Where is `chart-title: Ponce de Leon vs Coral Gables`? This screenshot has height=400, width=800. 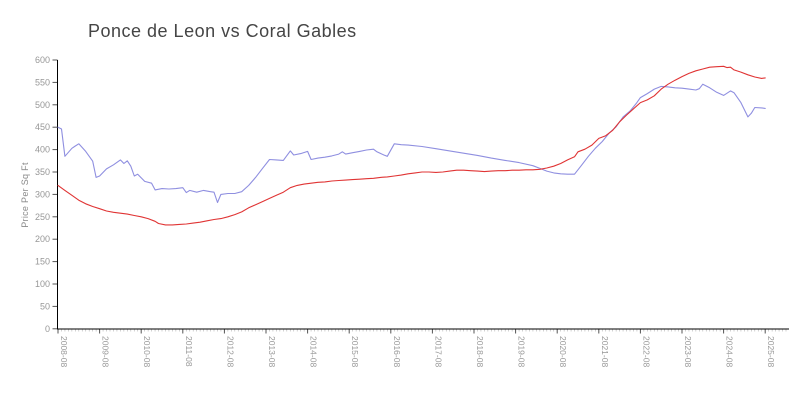
chart-title: Ponce de Leon vs Coral Gables is located at coordinates (222, 31).